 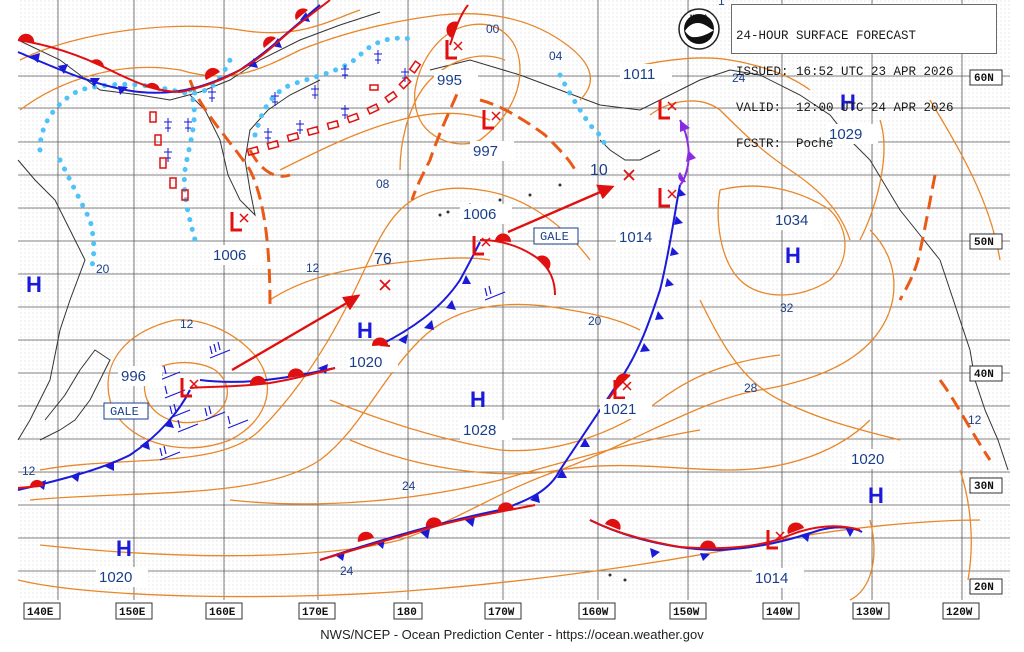 I want to click on svg-text: 160W, so click(x=595, y=613).